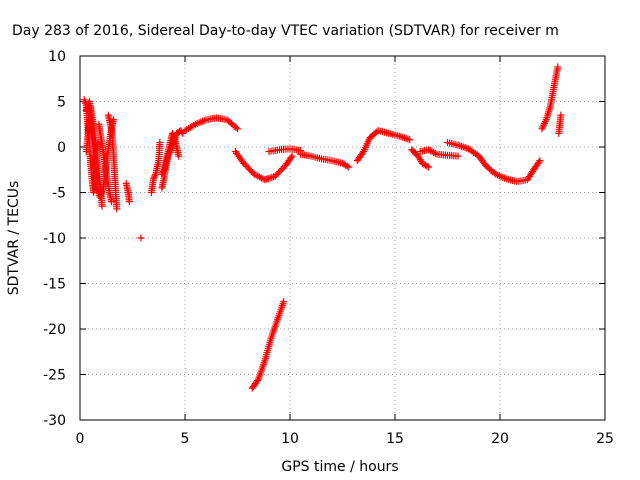 The image size is (640, 480). Describe the element at coordinates (54, 376) in the screenshot. I see `y-tick-label: -25` at that location.